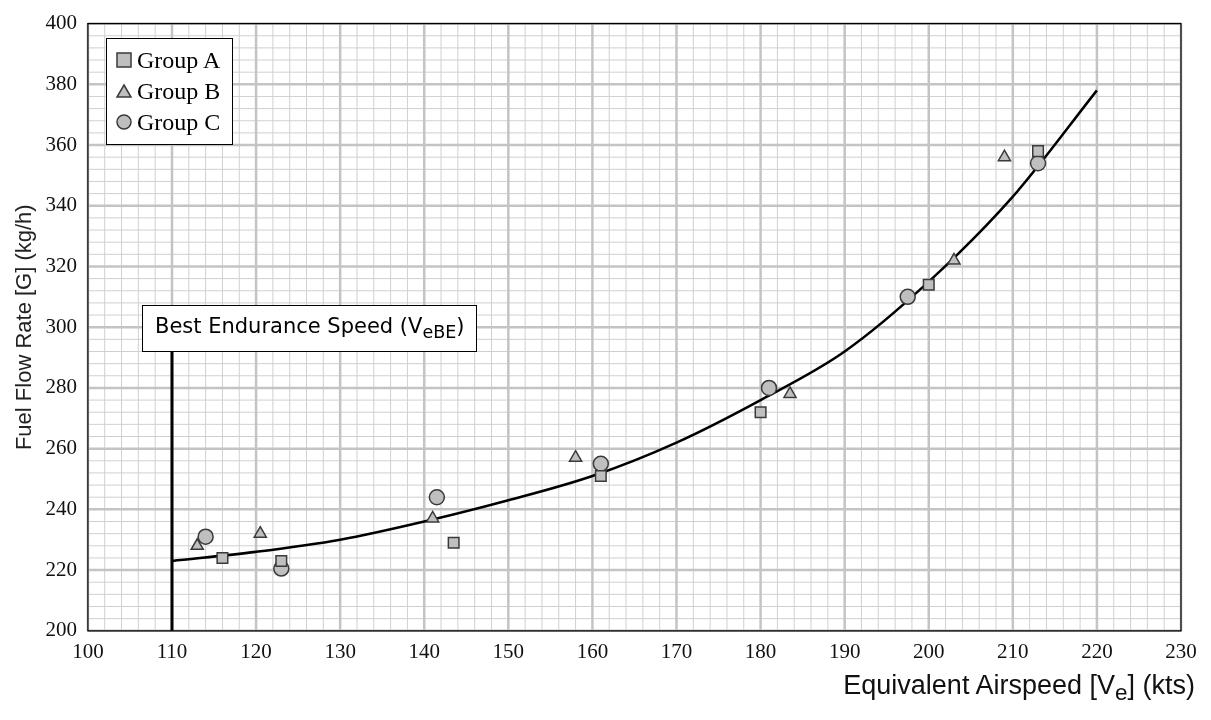  What do you see at coordinates (508, 650) in the screenshot?
I see `x-tick-label: 150` at bounding box center [508, 650].